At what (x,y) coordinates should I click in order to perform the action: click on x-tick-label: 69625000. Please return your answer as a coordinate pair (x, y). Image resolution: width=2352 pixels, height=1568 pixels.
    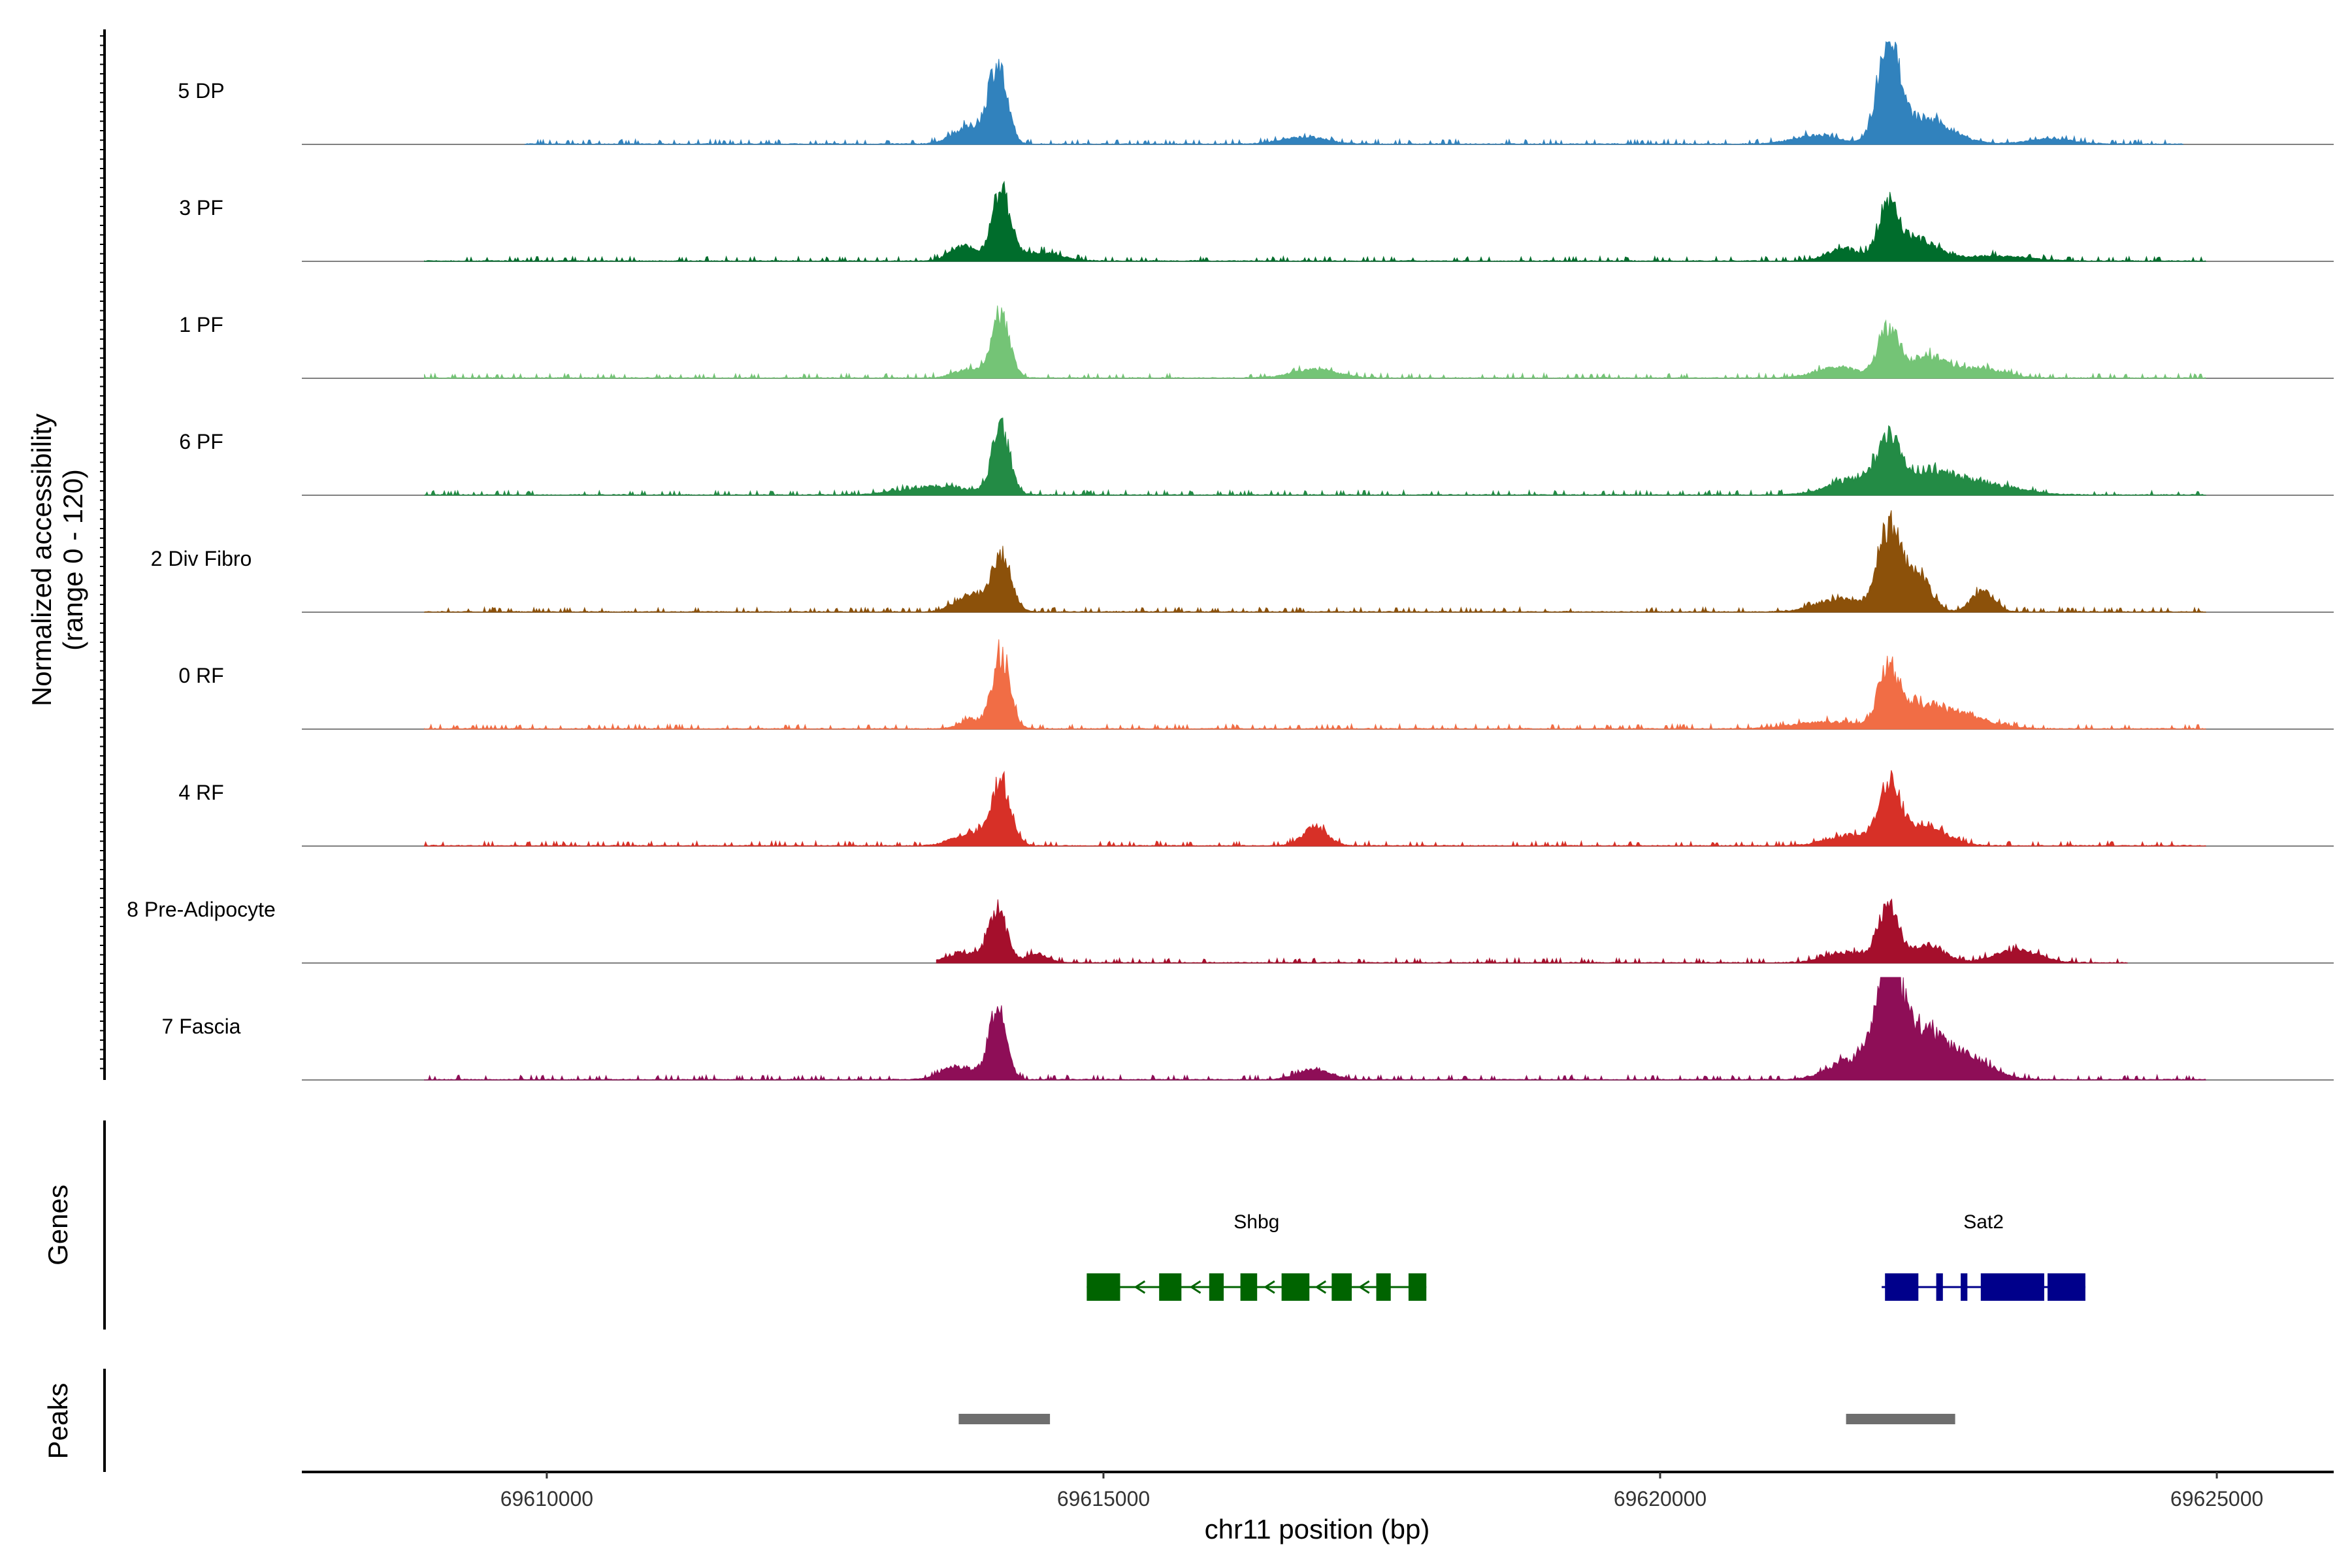
    Looking at the image, I should click on (2216, 1499).